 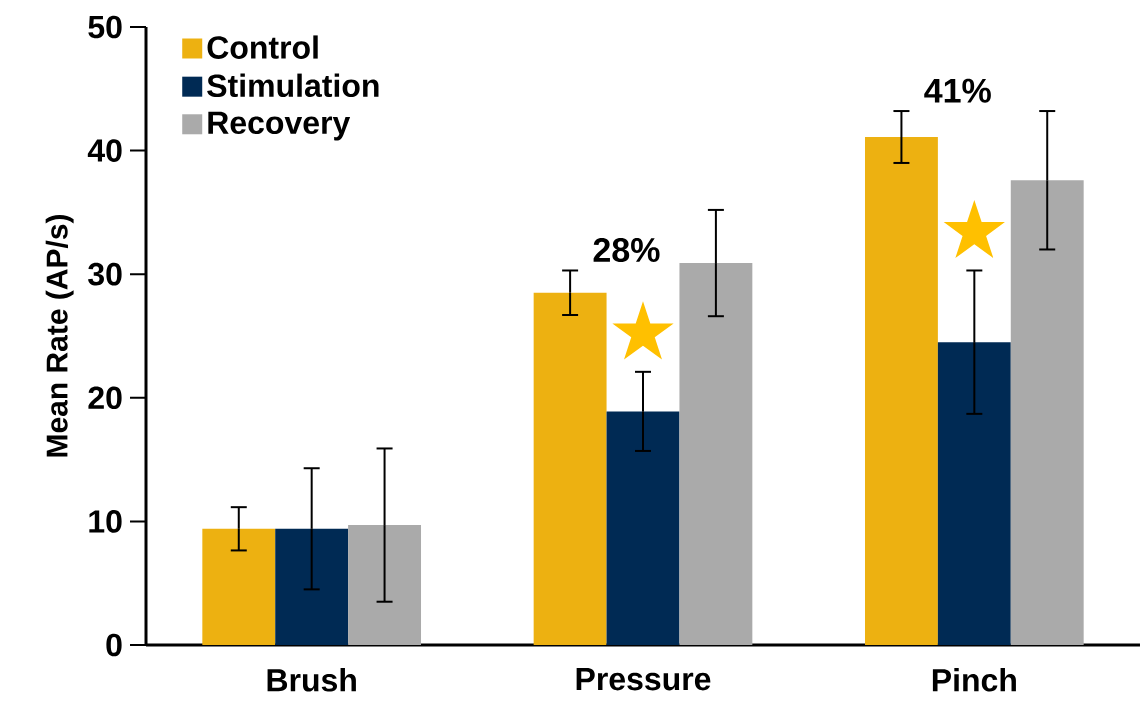 I want to click on x-tick-label: Pressure, so click(x=643, y=679).